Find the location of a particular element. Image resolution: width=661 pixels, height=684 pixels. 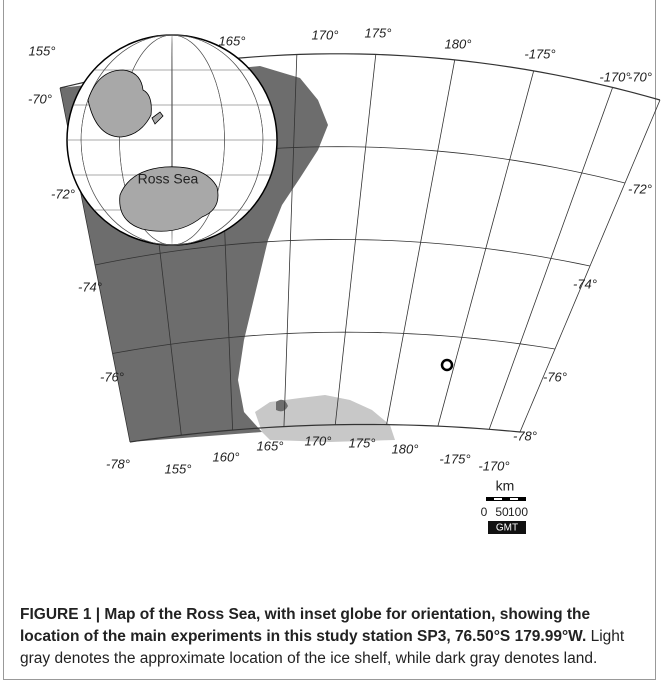

longitude-label: 160° is located at coordinates (226, 456).